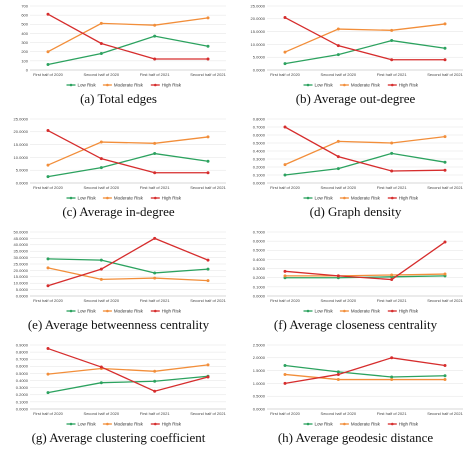  I want to click on y-tick-label: 0.4000, so click(22, 380).